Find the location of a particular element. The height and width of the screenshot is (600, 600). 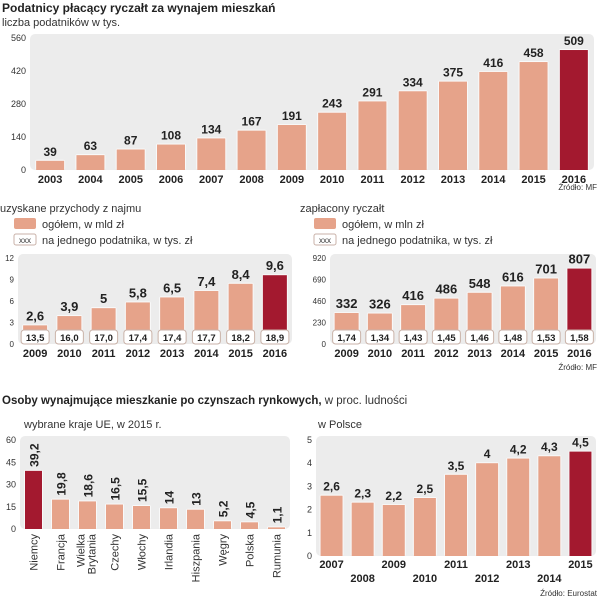

x-tick-label: Czechy is located at coordinates (116, 552).